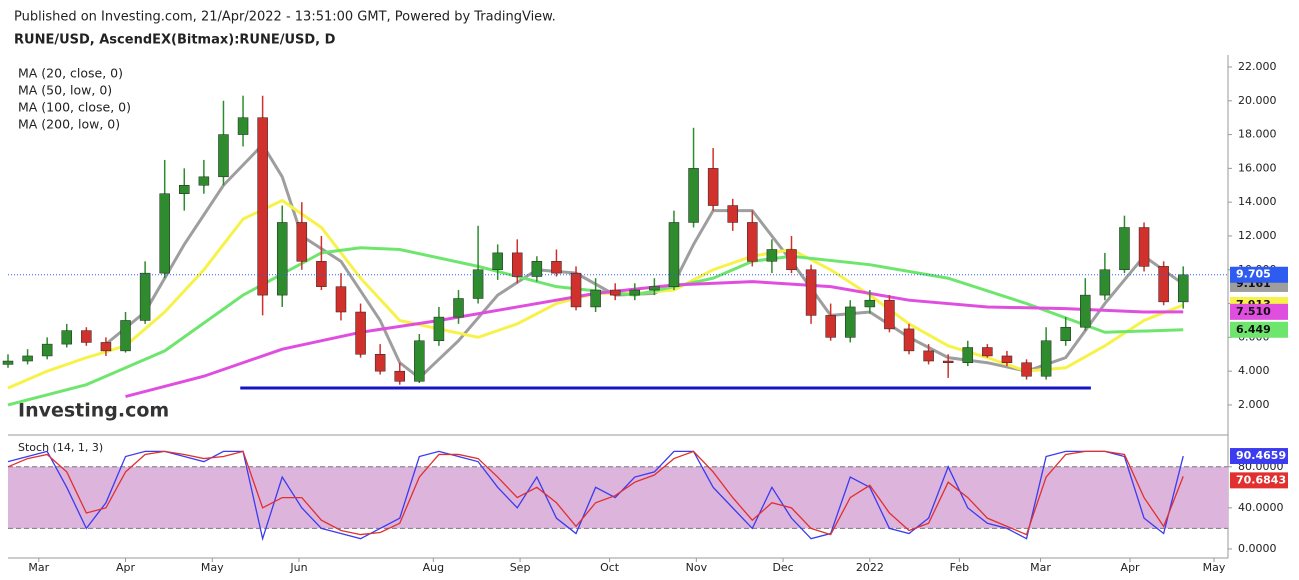  Describe the element at coordinates (618, 497) in the screenshot. I see `stoch-band` at that location.